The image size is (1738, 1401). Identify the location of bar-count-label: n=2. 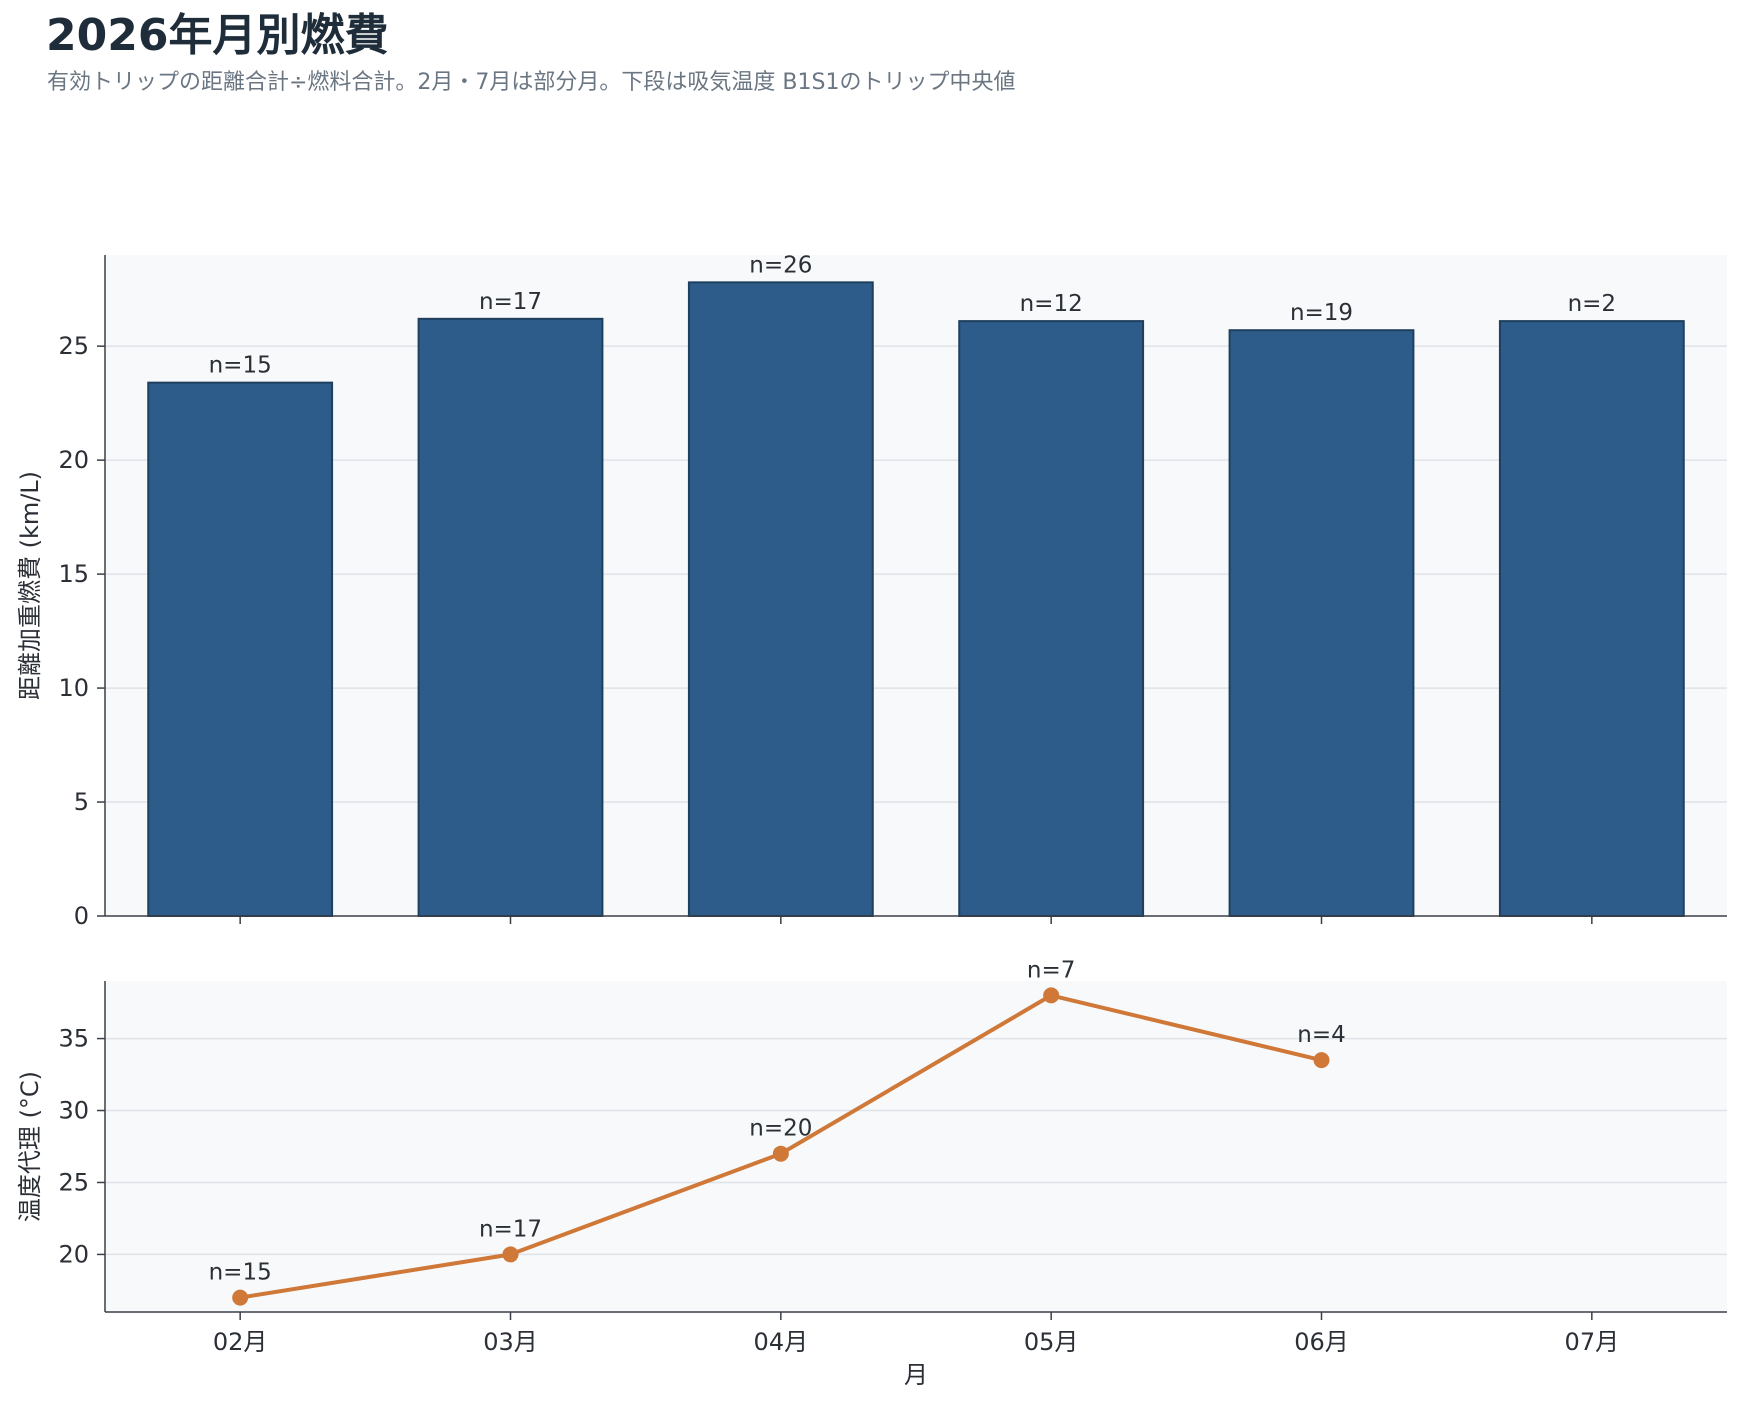
(1592, 304).